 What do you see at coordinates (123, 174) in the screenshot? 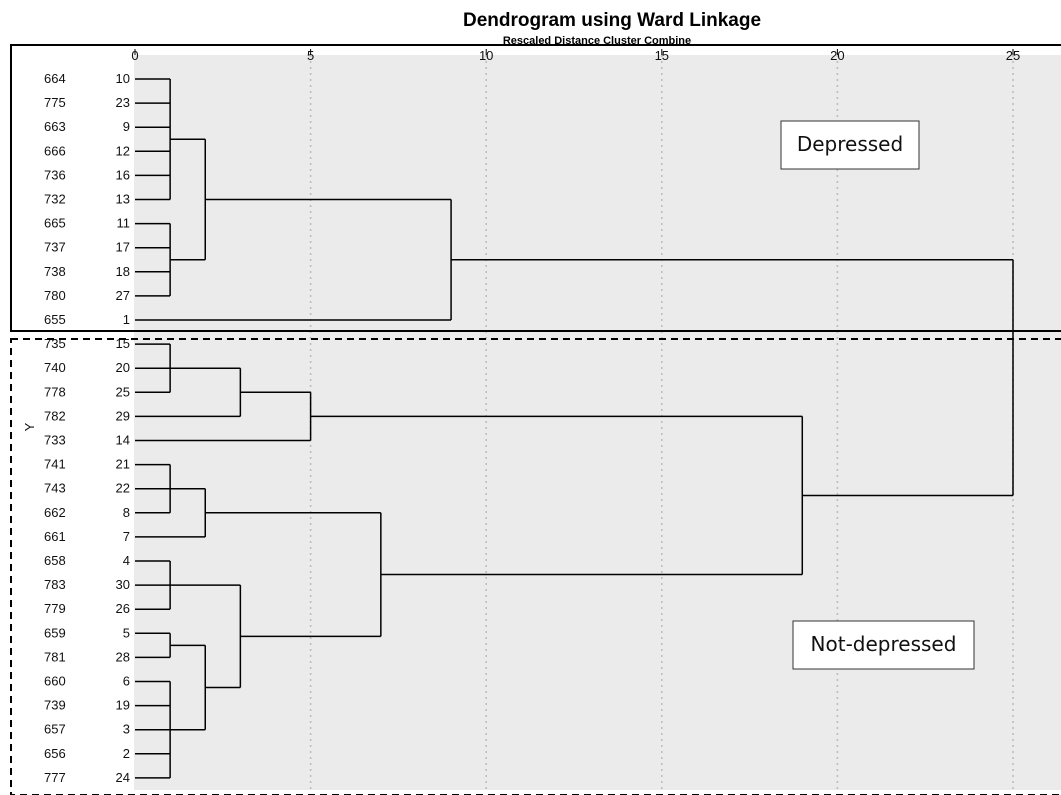
I see `leaf-case-number: 16` at bounding box center [123, 174].